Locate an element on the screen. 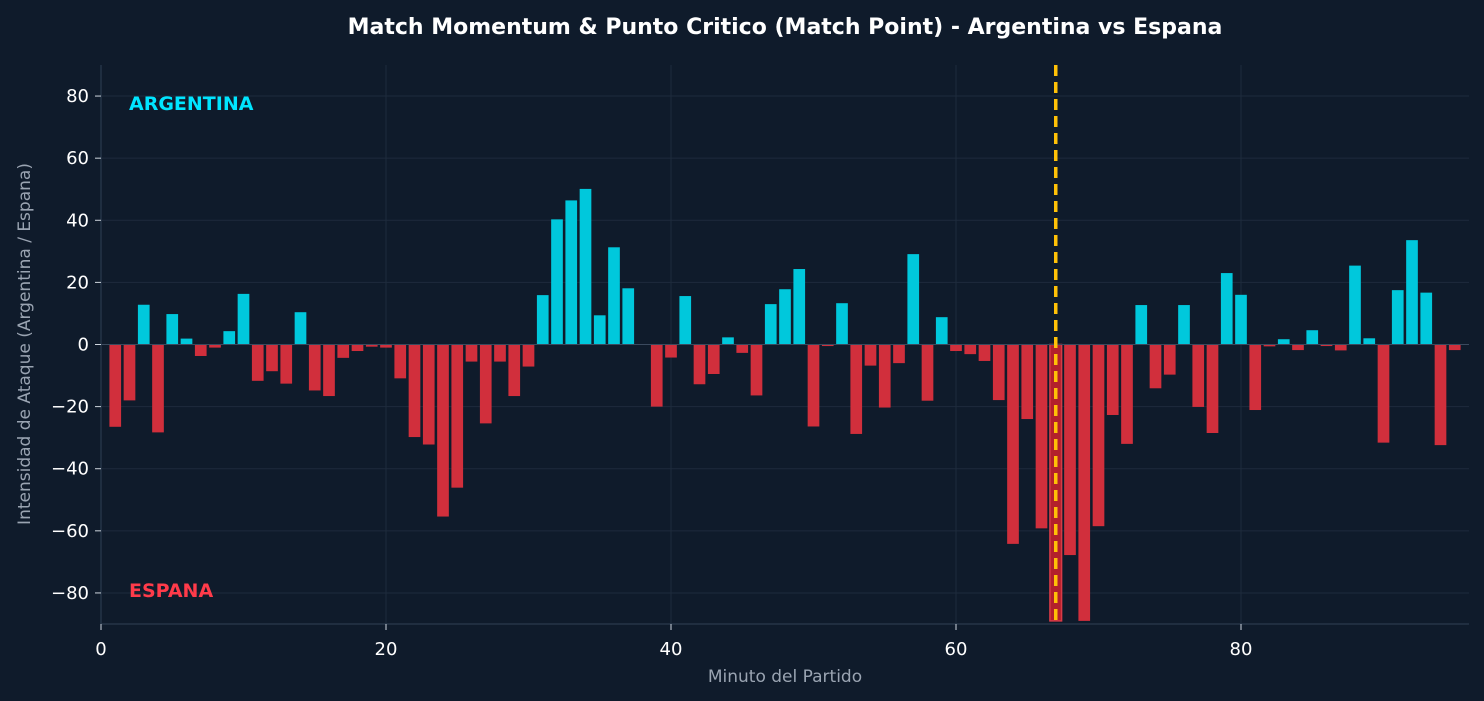  y-tick-label: 20 is located at coordinates (77, 282).